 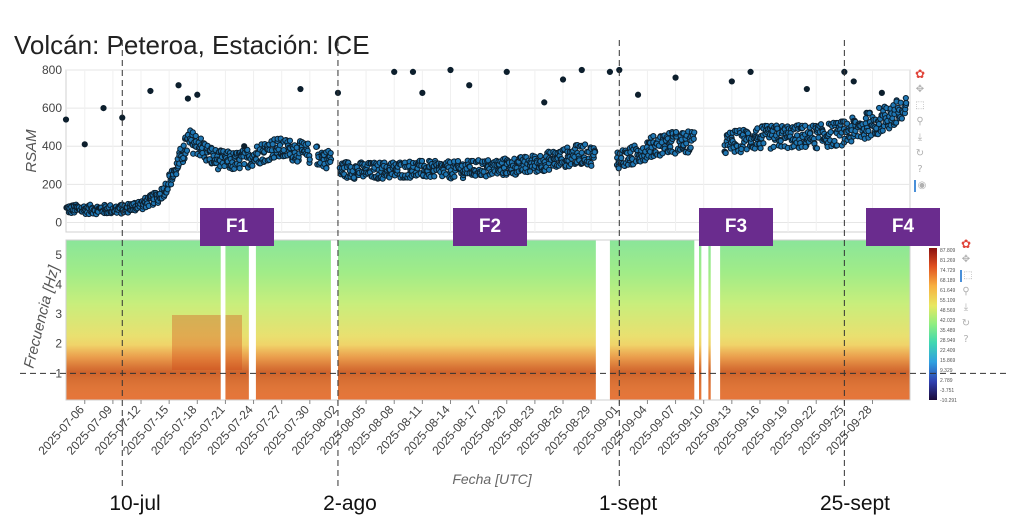 I want to click on spectrogram-y-tick-label: 1, so click(x=58, y=373).